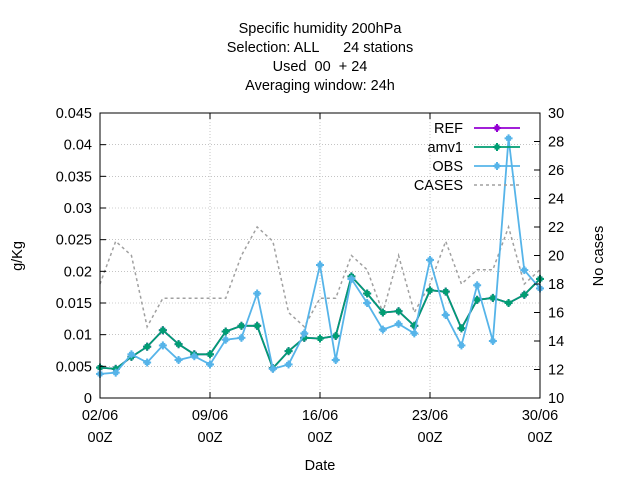 This screenshot has height=480, width=640. Describe the element at coordinates (474, 148) in the screenshot. I see `legend-entry-amv1: amv1` at that location.